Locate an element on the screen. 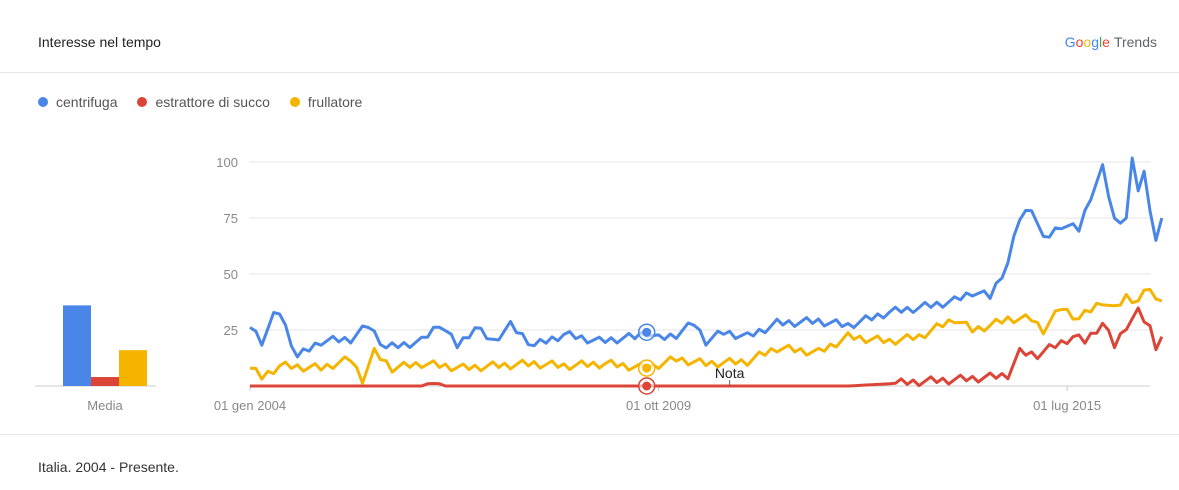 This screenshot has width=1179, height=490. x-tick-label: 01 lug 2015 is located at coordinates (1067, 405).